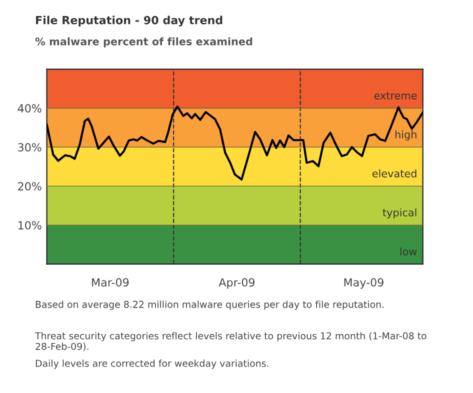 The width and height of the screenshot is (473, 393). Describe the element at coordinates (230, 342) in the screenshot. I see `text: Threat security categories reflect levels relative to previous 12 month (1-Mar-08 to 28-Feb-09).` at that location.